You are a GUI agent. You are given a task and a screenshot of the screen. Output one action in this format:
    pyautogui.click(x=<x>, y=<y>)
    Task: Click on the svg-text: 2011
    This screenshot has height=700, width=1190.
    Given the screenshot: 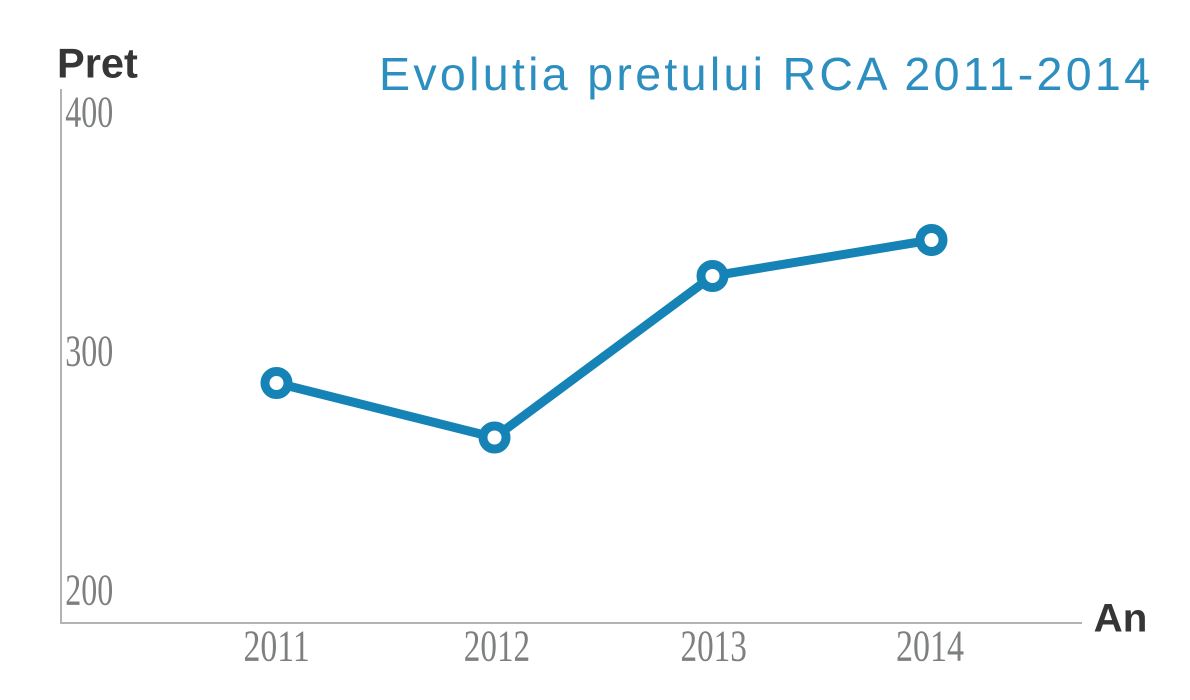 What is the action you would take?
    pyautogui.click(x=277, y=646)
    